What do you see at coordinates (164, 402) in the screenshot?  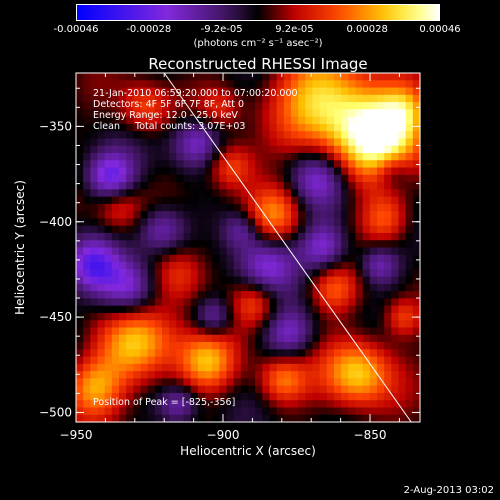 I see `annotation-peak-position: Position of Peak = [-825,-356]` at bounding box center [164, 402].